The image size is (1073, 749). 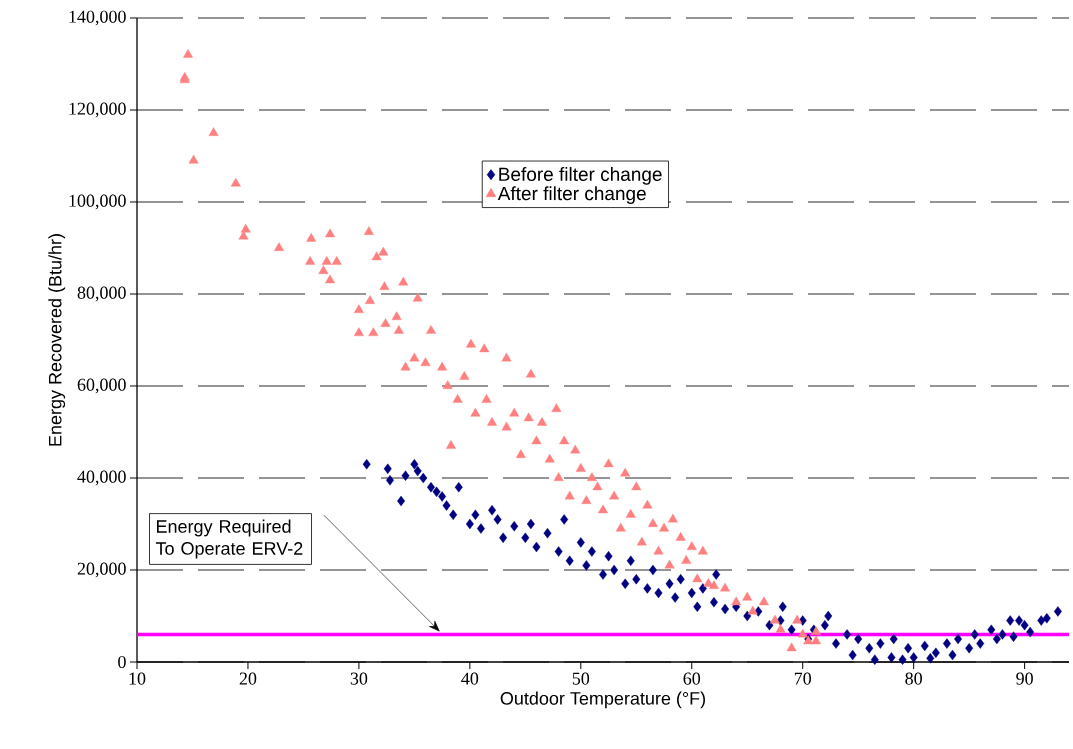 I want to click on y-tick-label: 140,000, so click(x=97, y=18).